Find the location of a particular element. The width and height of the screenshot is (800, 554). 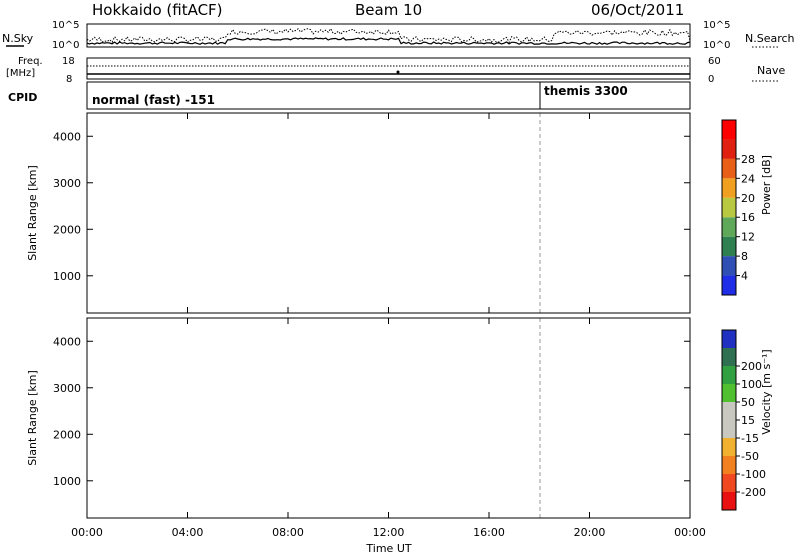

nsearch-label: N.Search is located at coordinates (770, 38).